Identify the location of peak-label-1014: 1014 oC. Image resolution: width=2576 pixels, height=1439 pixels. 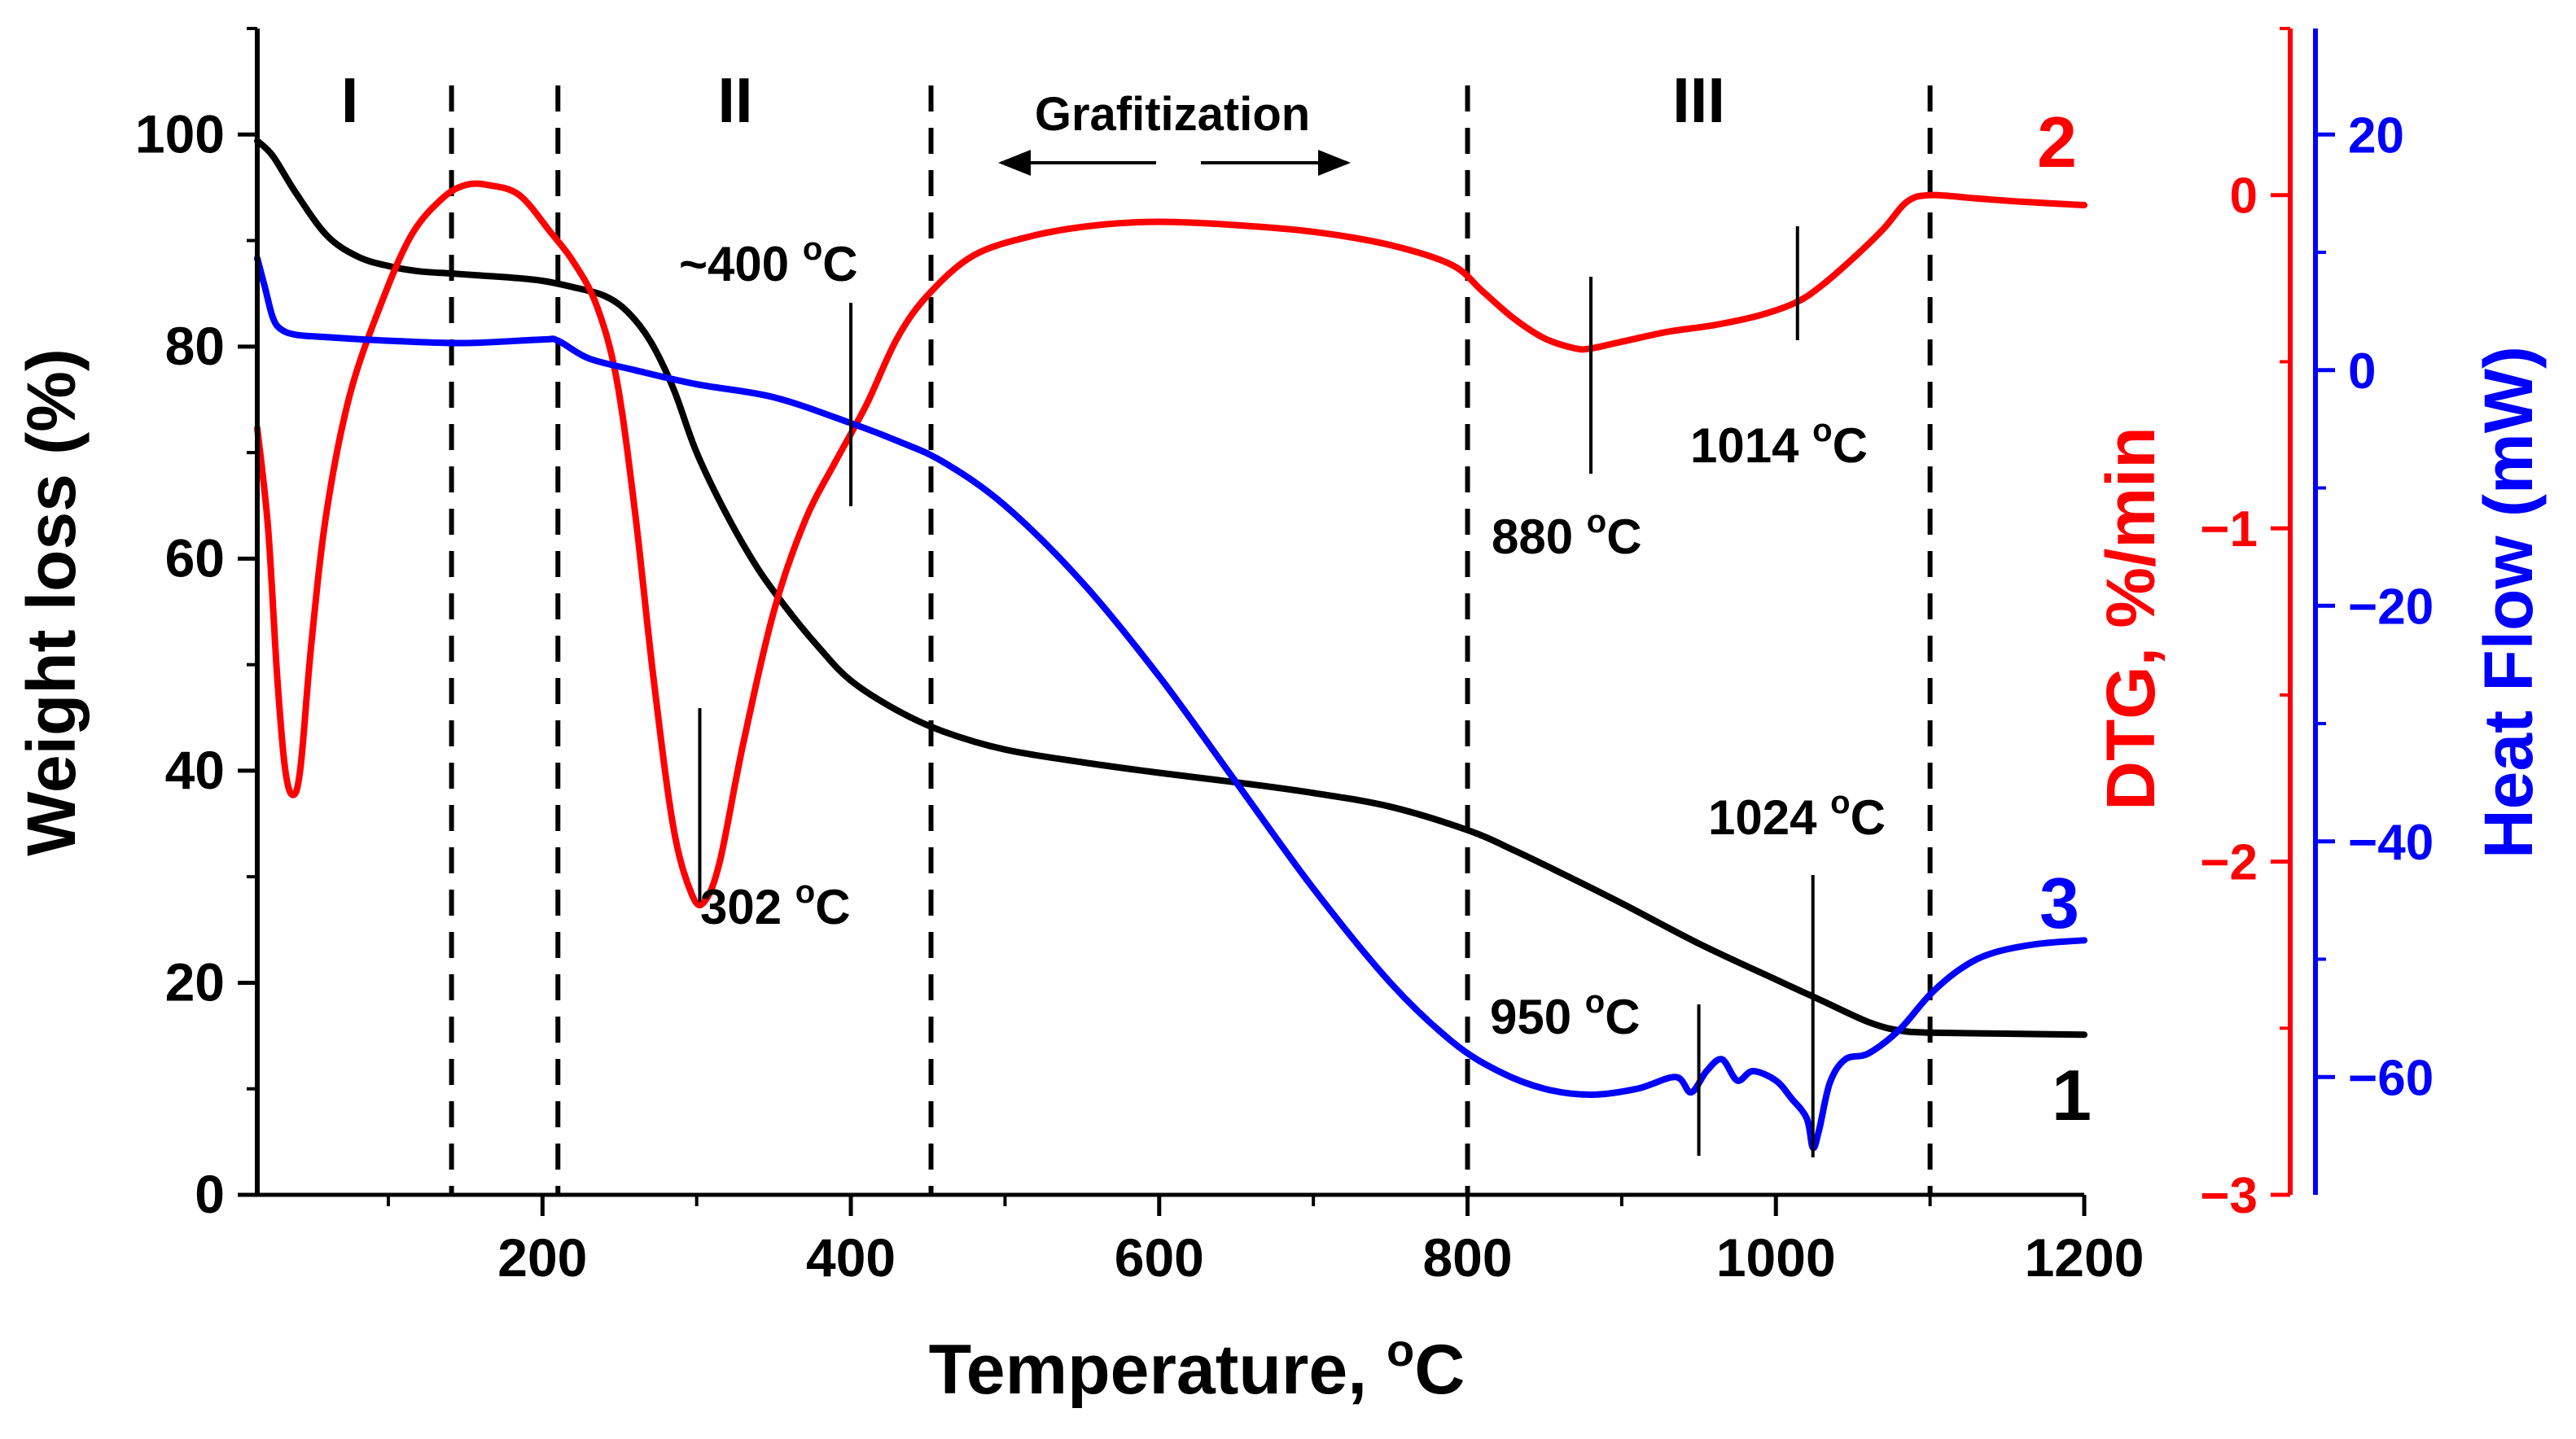
(1779, 443).